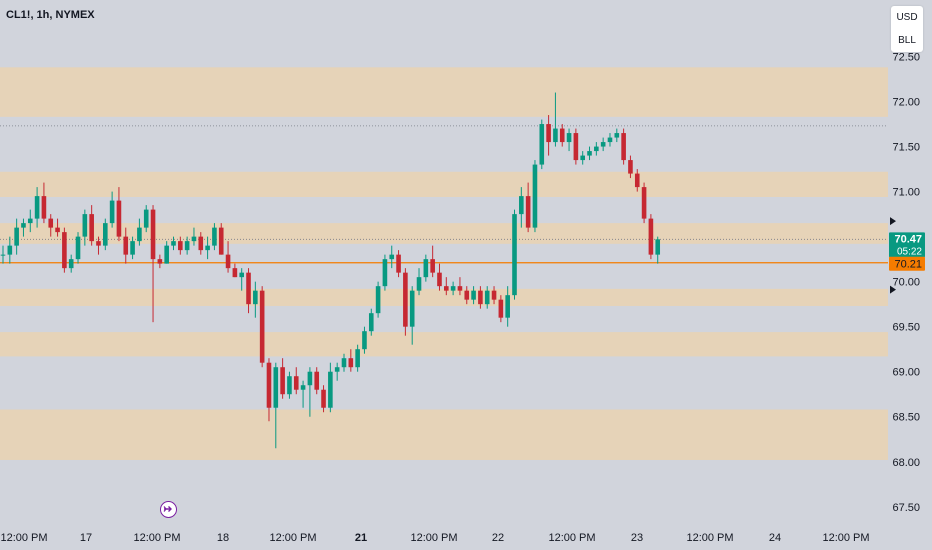 The width and height of the screenshot is (932, 550). I want to click on y-tick-label: 71.00, so click(906, 193).